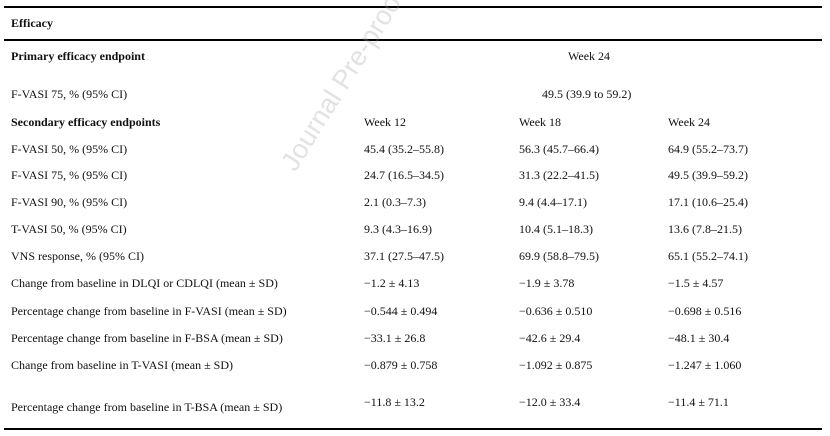 This screenshot has width=830, height=436. I want to click on table-row-label: VNS response, % (95% CI), so click(77, 256).